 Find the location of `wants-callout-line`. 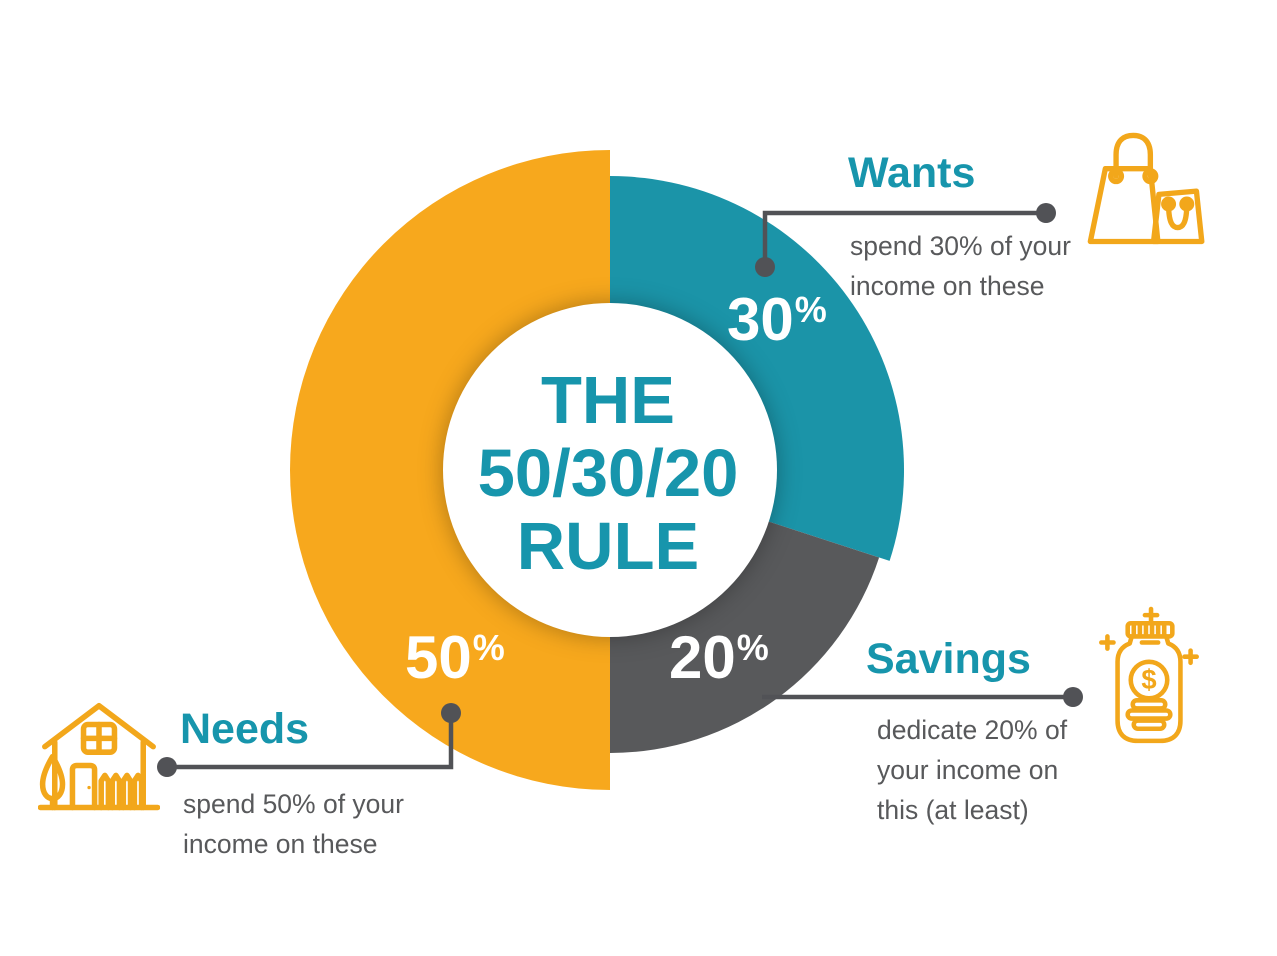

wants-callout-line is located at coordinates (904, 238).